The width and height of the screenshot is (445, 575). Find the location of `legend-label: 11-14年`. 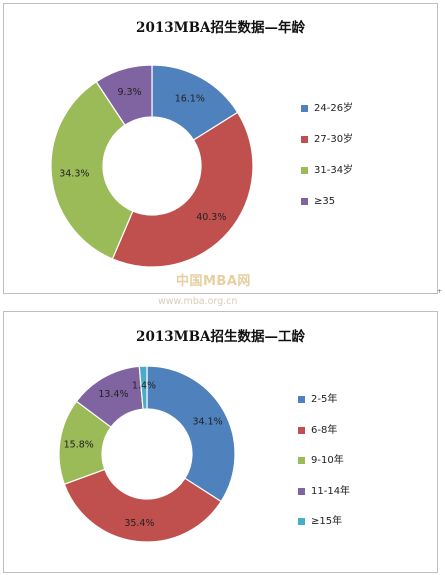

legend-label: 11-14年 is located at coordinates (331, 491).